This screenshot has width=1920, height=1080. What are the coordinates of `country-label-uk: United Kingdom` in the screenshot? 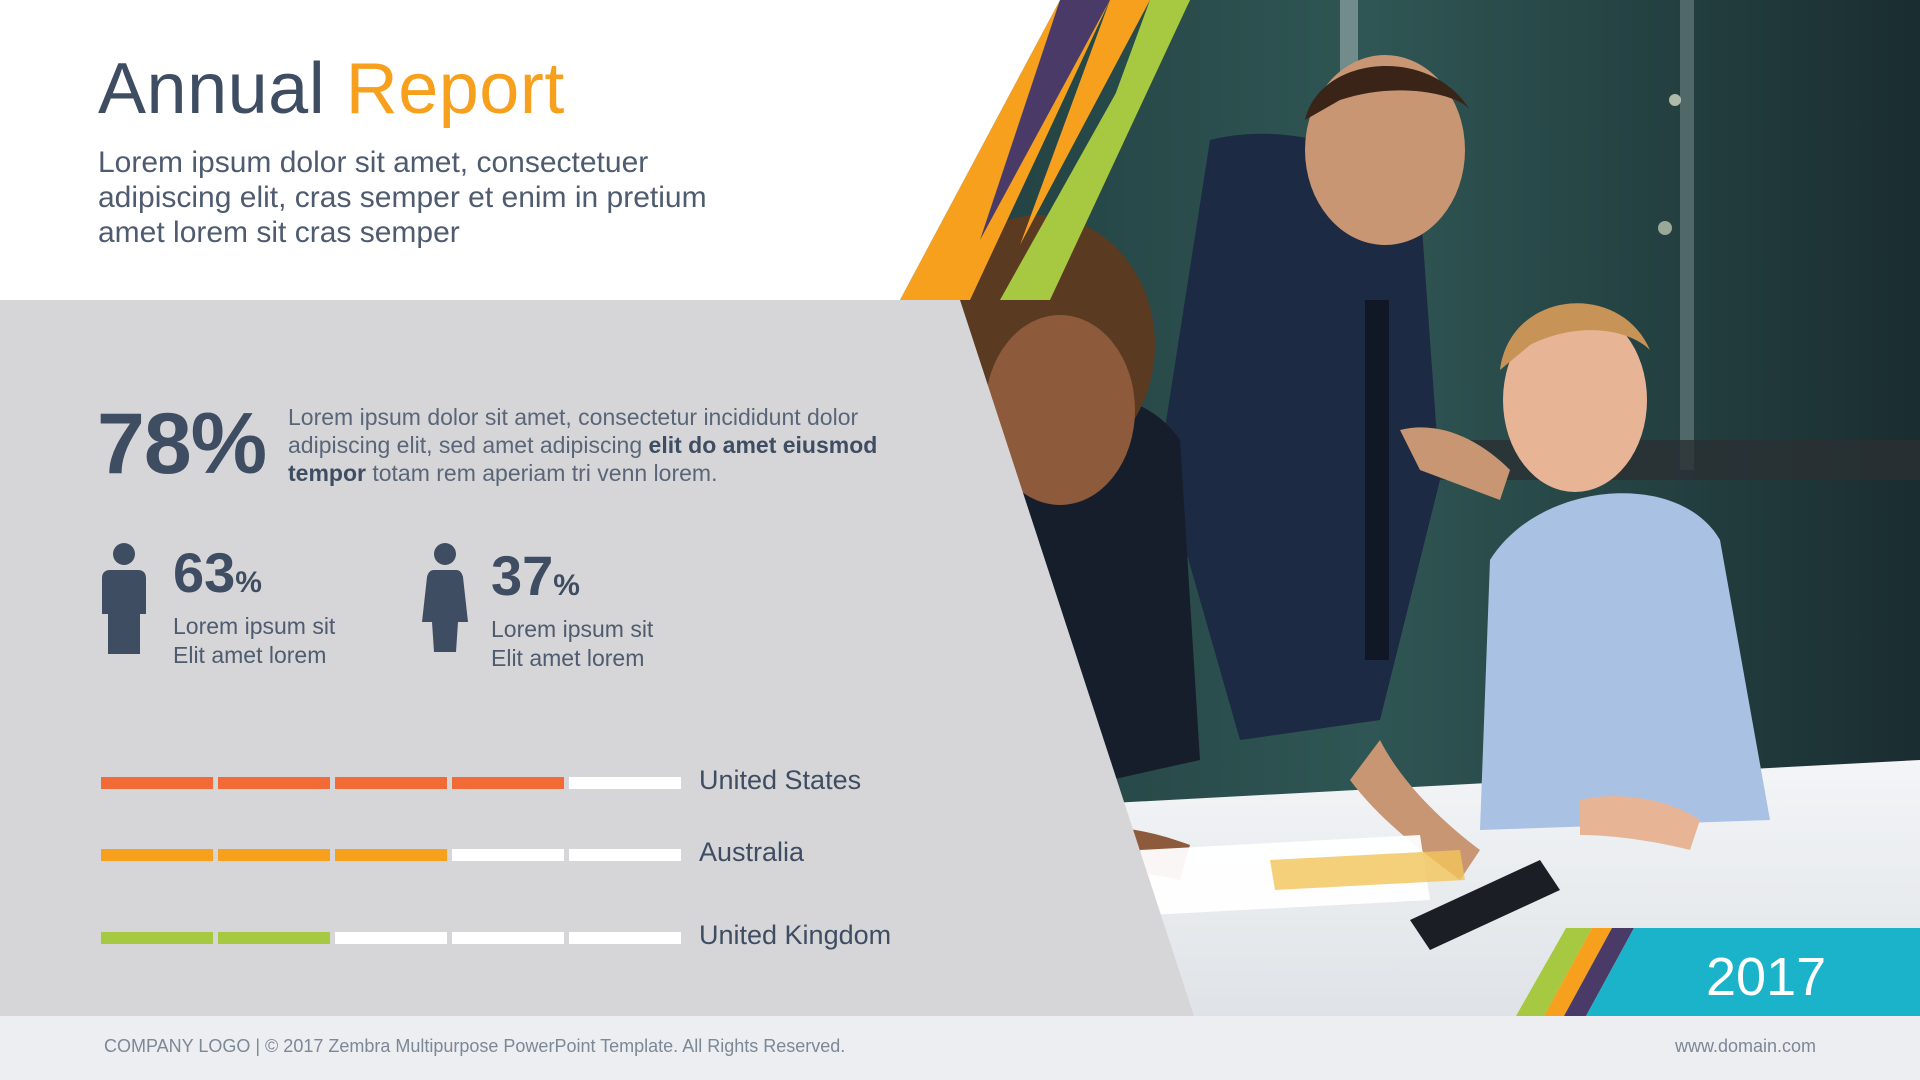 It's located at (795, 935).